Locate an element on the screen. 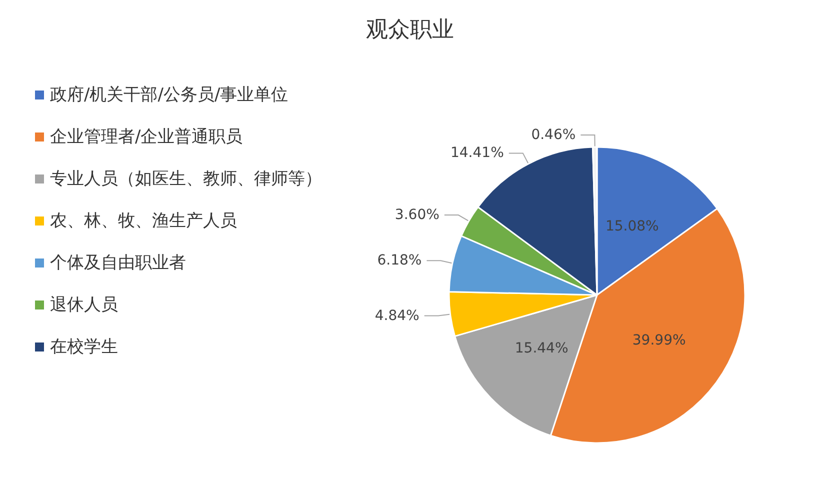 This screenshot has width=820, height=477. data-label: 15.44% is located at coordinates (541, 348).